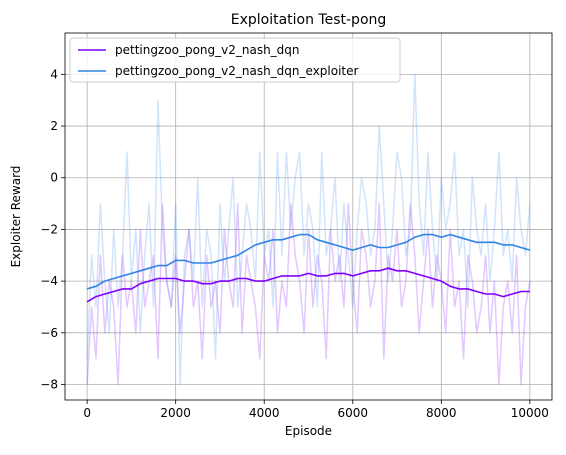  I want to click on chart-title: Exploitation Test-pong, so click(309, 20).